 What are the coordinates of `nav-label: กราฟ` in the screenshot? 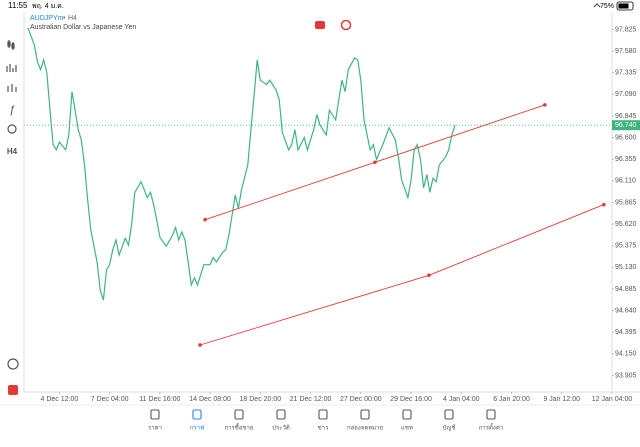 It's located at (197, 428).